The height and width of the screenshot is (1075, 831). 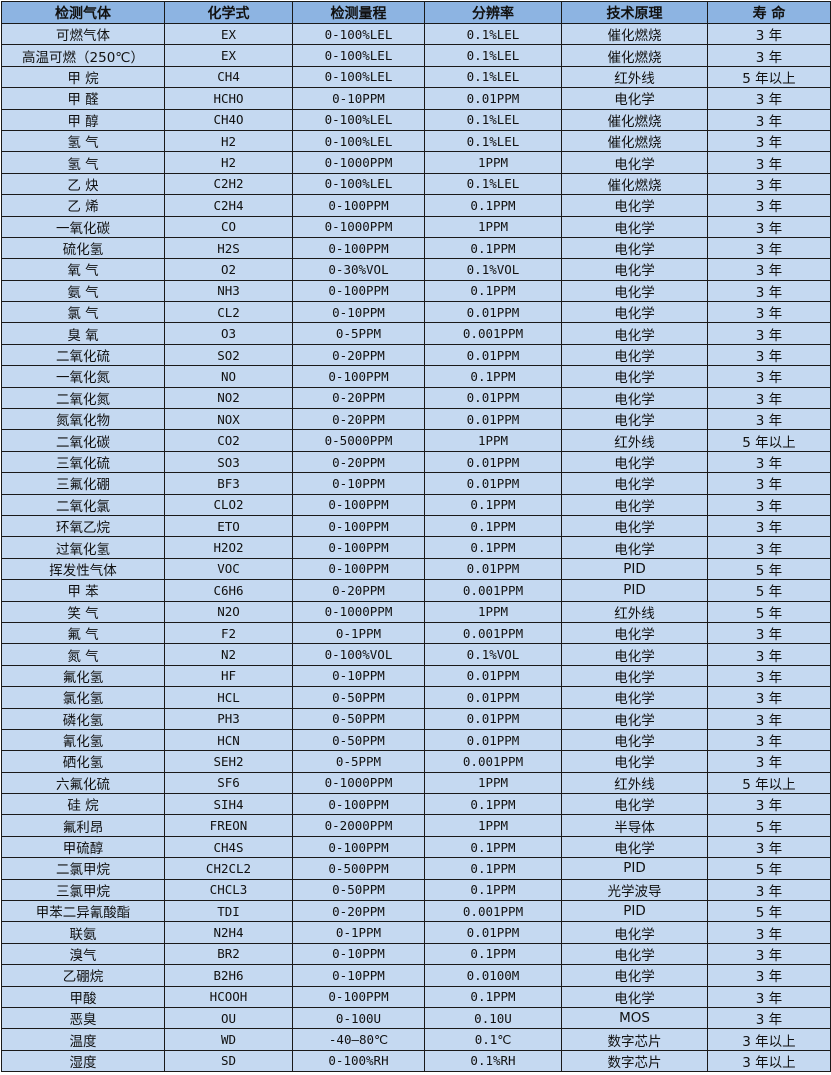 What do you see at coordinates (228, 355) in the screenshot?
I see `cell-formula: SO2` at bounding box center [228, 355].